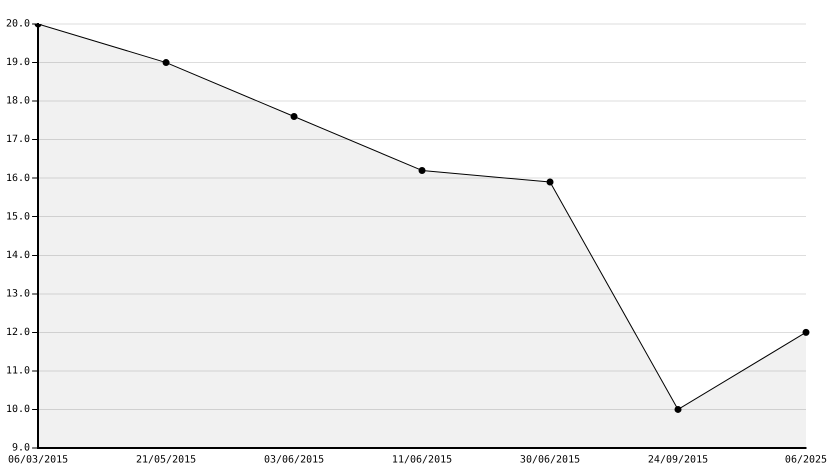 Image resolution: width=834 pixels, height=468 pixels. I want to click on x-tick-label: 24/09/2015, so click(678, 460).